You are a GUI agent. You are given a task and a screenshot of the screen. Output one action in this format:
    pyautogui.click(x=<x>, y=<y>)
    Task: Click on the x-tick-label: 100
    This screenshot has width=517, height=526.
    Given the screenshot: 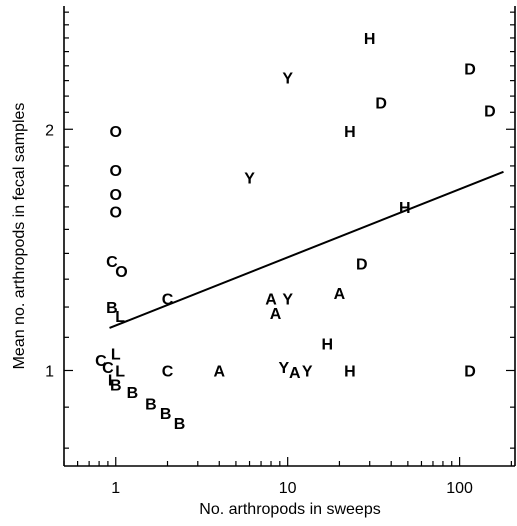 What is the action you would take?
    pyautogui.click(x=459, y=488)
    